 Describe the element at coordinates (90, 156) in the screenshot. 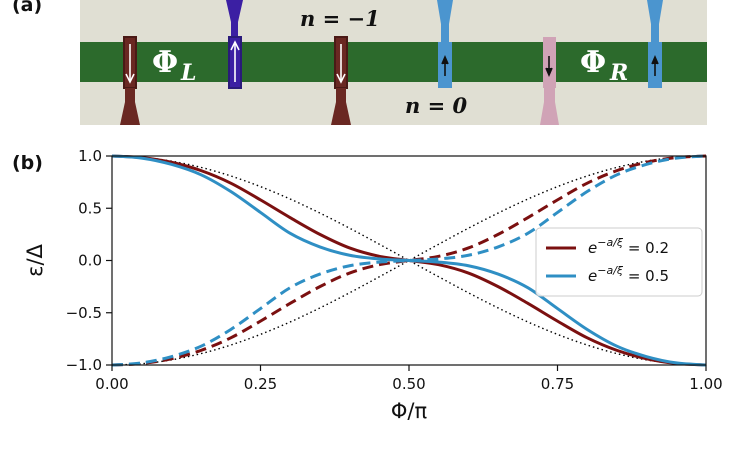

I see `y-tick-label: 1.0` at that location.